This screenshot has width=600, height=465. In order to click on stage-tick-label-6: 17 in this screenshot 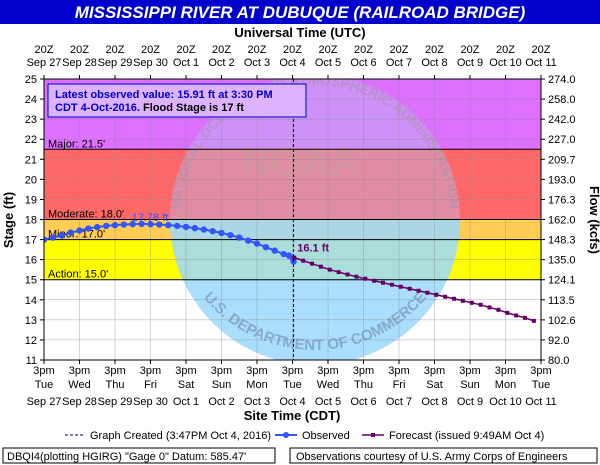, I will do `click(31, 241)`.